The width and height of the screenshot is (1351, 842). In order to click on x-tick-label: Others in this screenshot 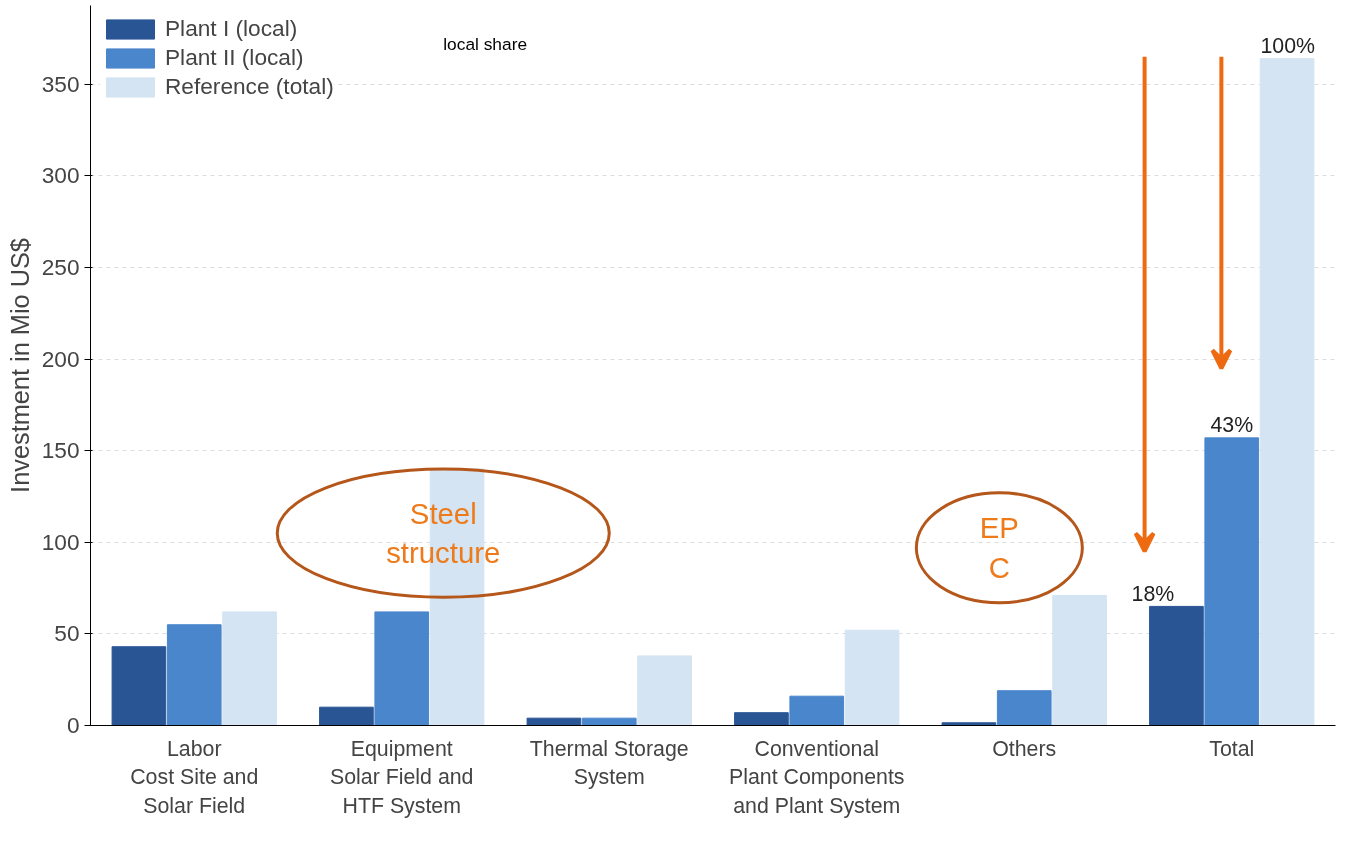, I will do `click(1024, 748)`.